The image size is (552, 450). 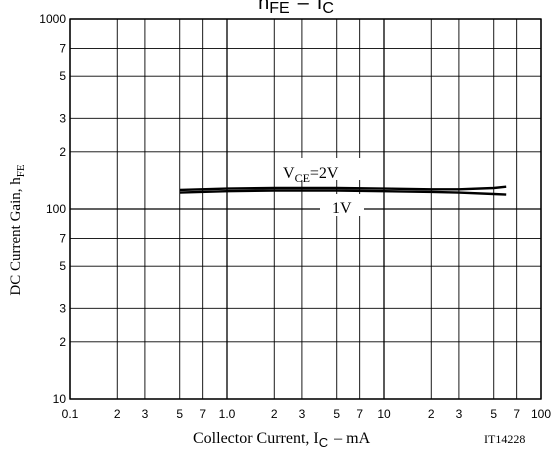 I want to click on x-tick-label: 1.0, so click(x=227, y=414).